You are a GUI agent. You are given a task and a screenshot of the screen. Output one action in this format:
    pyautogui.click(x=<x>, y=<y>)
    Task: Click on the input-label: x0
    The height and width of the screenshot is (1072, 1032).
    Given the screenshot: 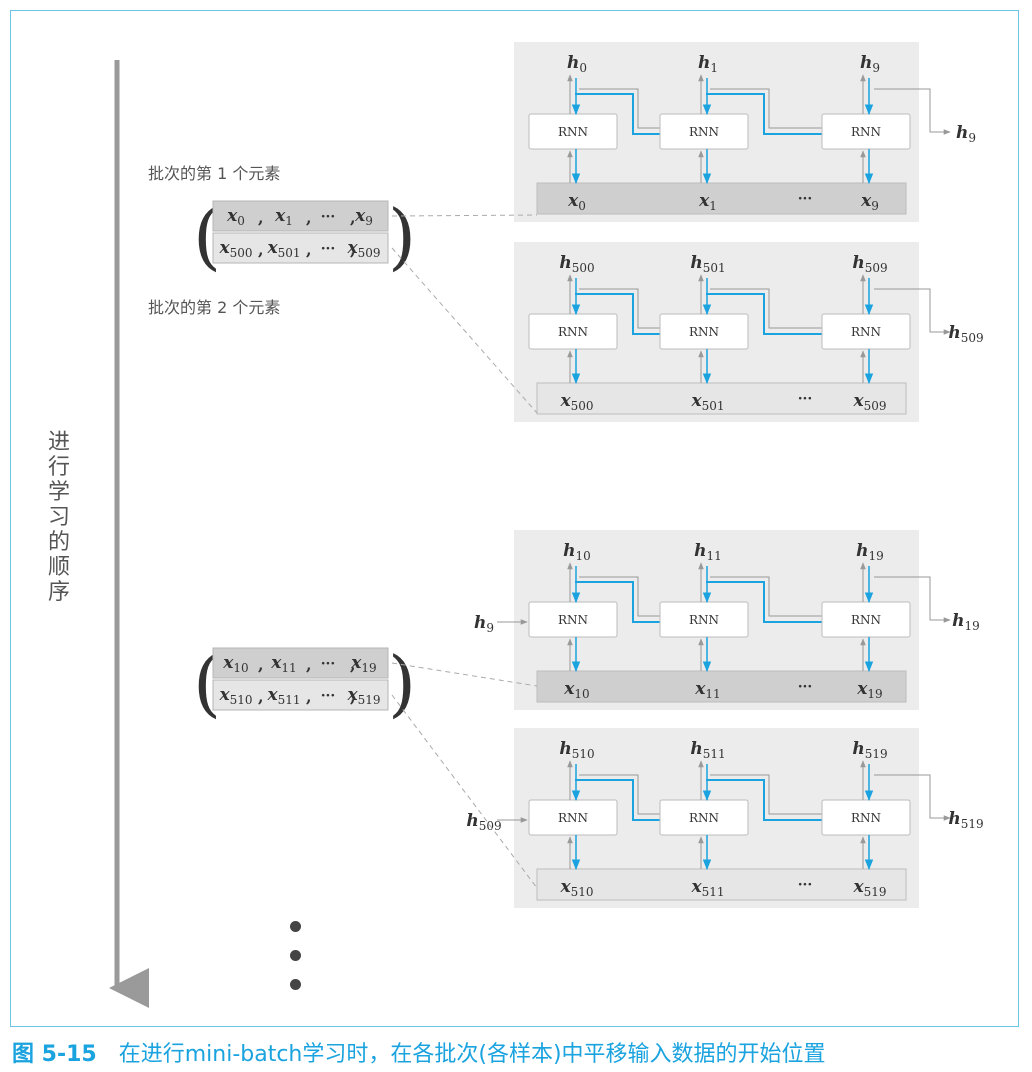 What is the action you would take?
    pyautogui.click(x=576, y=202)
    